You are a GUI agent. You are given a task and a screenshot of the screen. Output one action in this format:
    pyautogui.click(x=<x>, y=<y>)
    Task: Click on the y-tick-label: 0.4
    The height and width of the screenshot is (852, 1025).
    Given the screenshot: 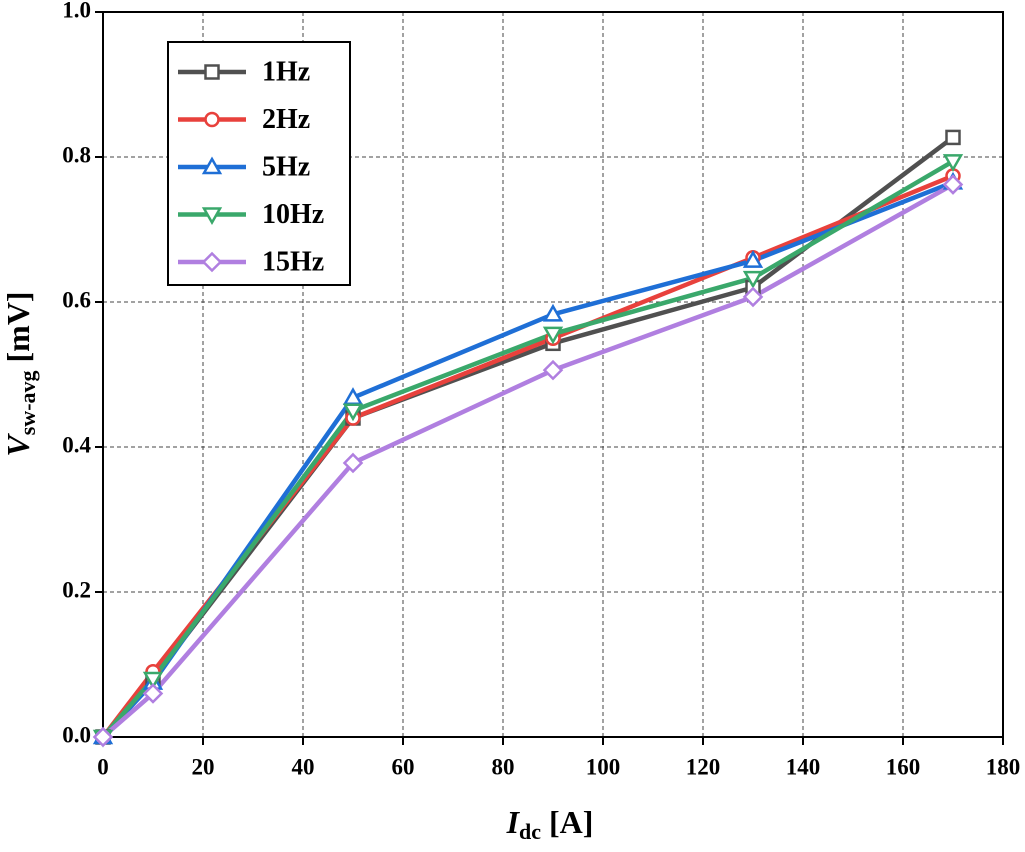 What is the action you would take?
    pyautogui.click(x=76, y=444)
    